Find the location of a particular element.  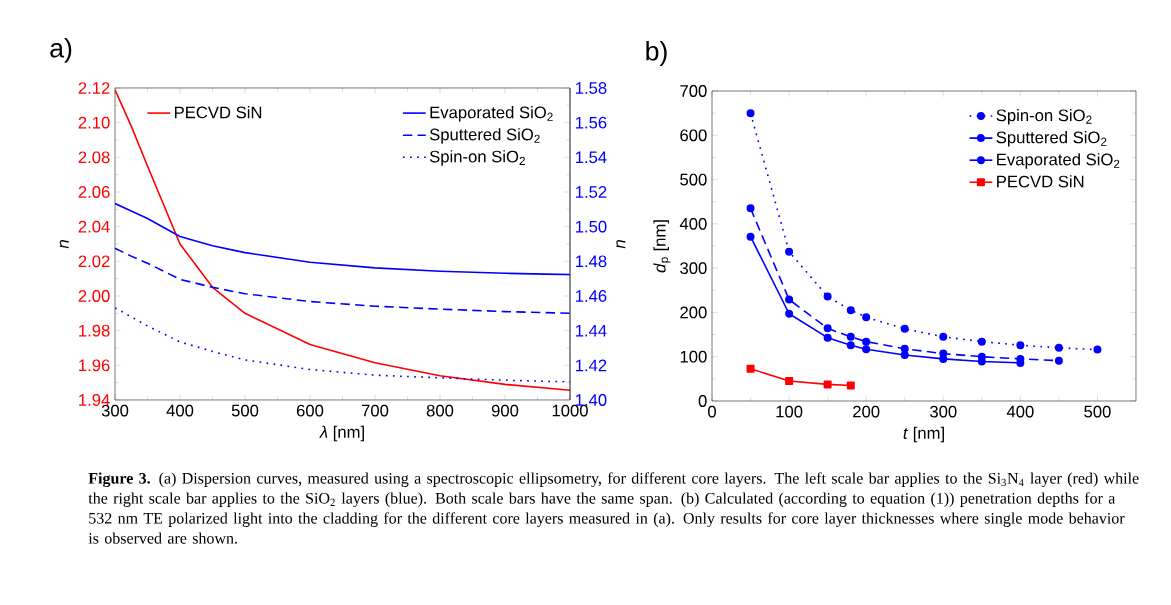

x-tick-label: 600 is located at coordinates (310, 410).